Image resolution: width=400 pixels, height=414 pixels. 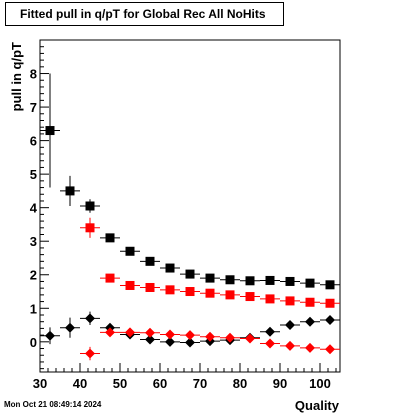 What do you see at coordinates (33, 141) in the screenshot?
I see `y-tick-label: 6` at bounding box center [33, 141].